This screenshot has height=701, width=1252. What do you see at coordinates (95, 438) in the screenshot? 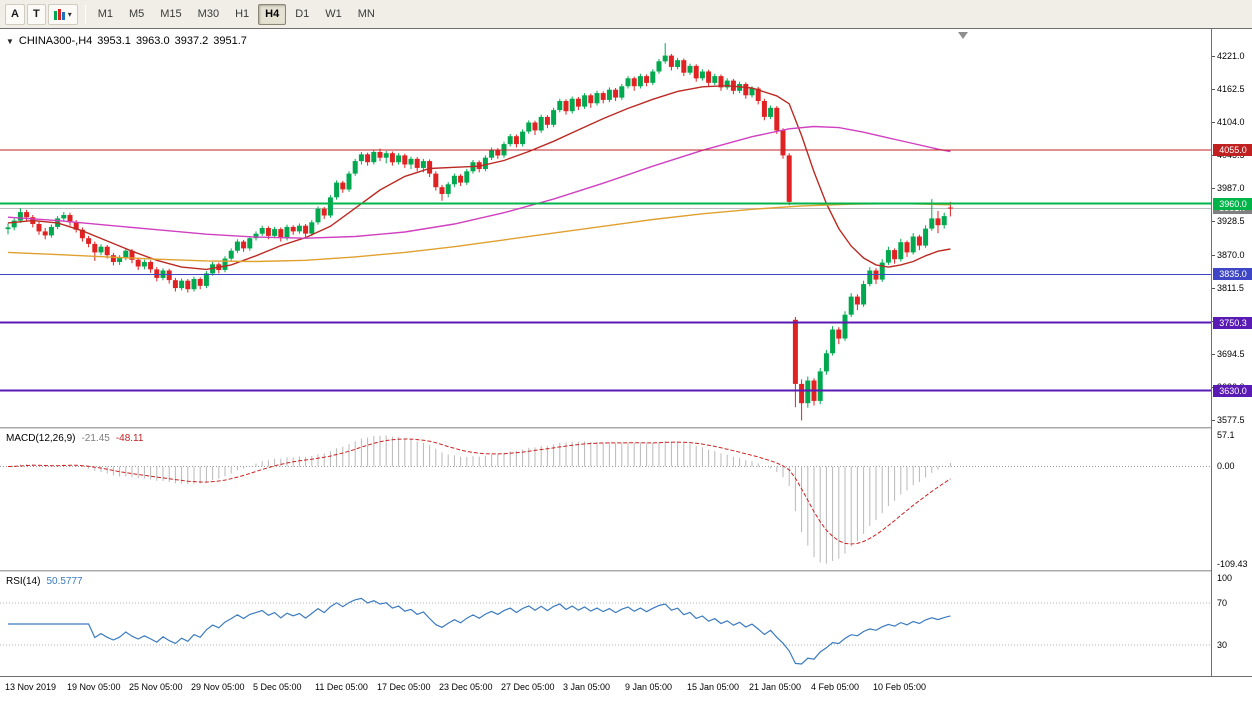
I see `macd-main-value: -21.45` at bounding box center [95, 438].